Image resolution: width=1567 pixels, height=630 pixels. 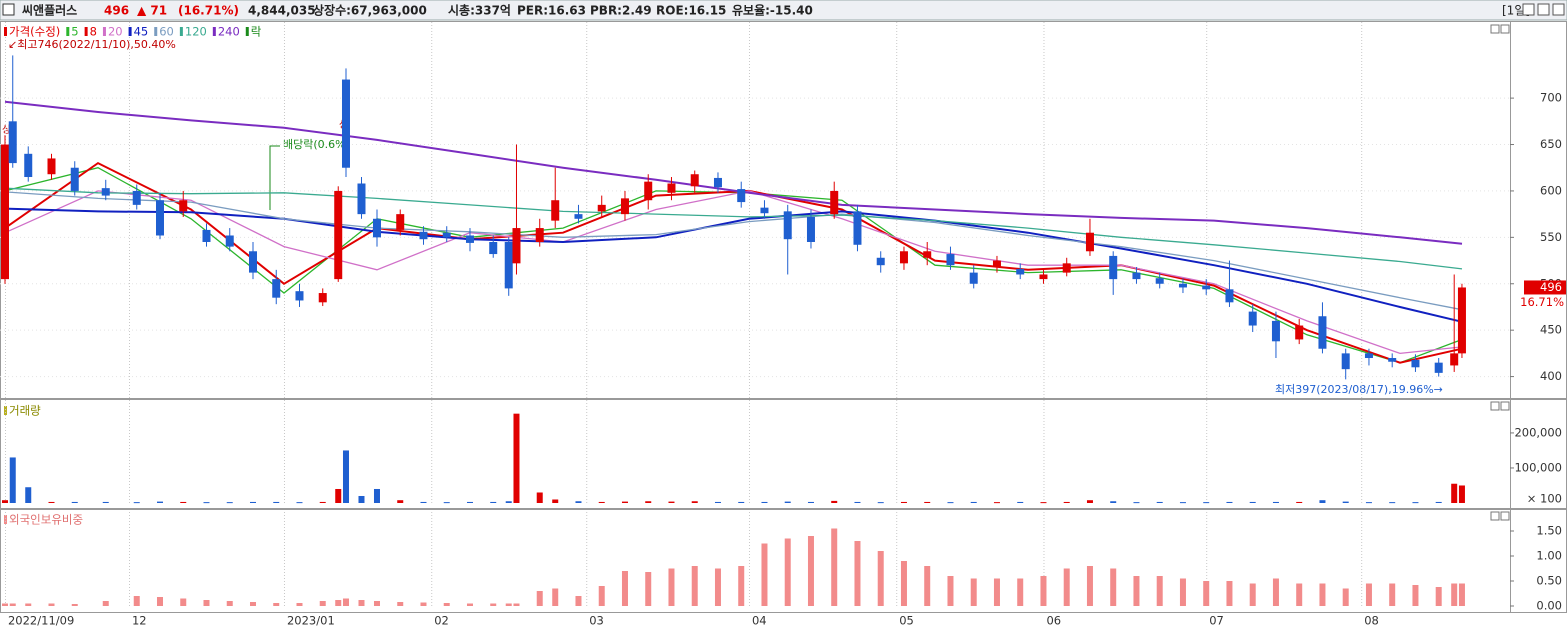 What do you see at coordinates (1528, 9) in the screenshot?
I see `minimize-btn` at bounding box center [1528, 9].